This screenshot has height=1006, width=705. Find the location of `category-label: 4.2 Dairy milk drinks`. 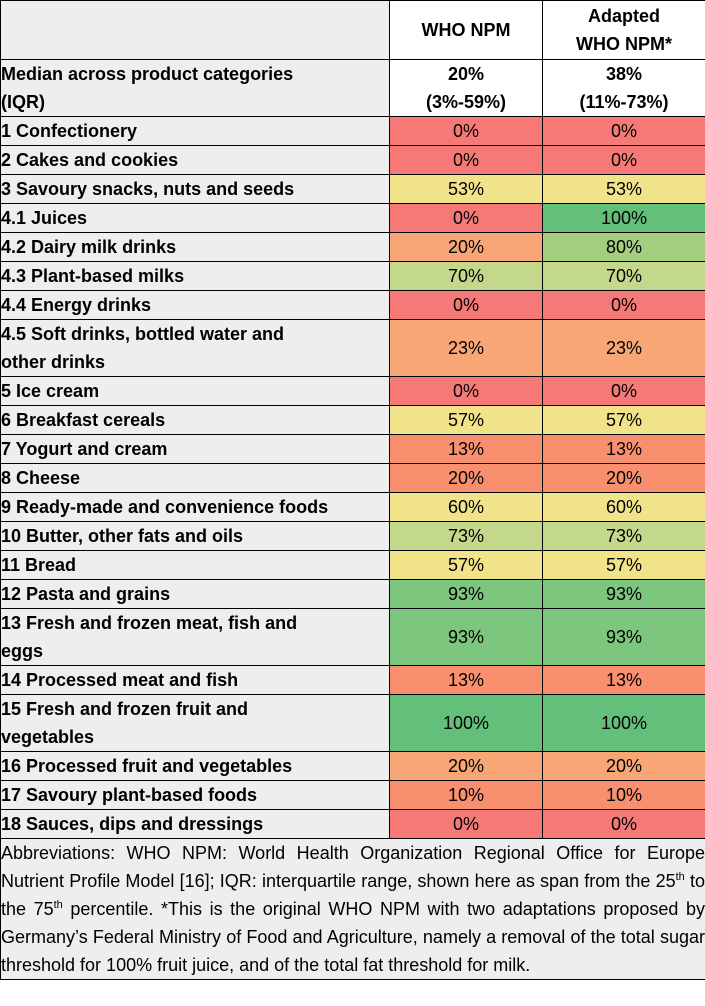

category-label: 4.2 Dairy milk drinks is located at coordinates (195, 247).